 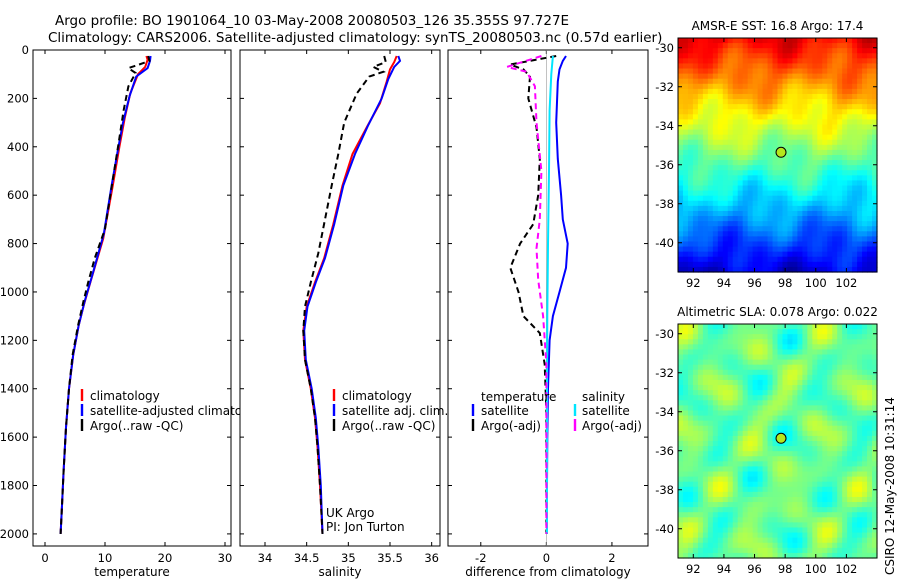 I want to click on depth-tick-label: 400, so click(x=18, y=147).